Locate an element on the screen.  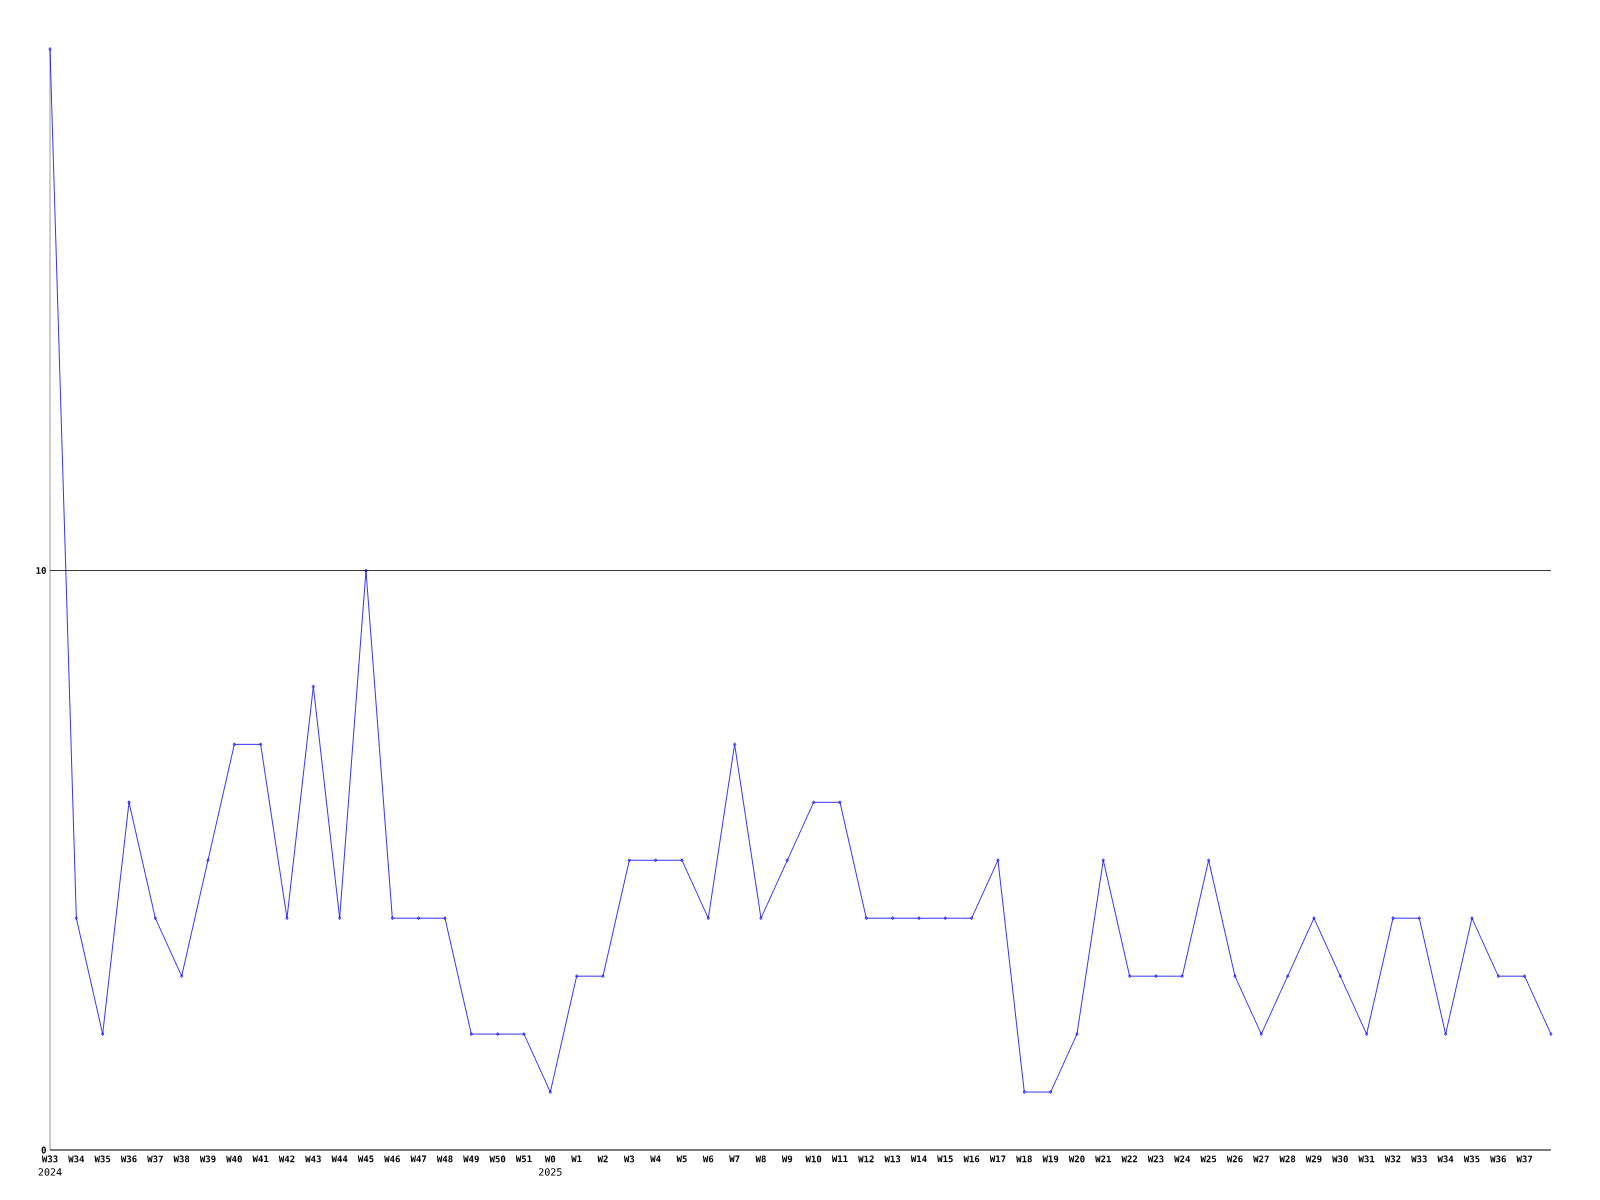
x-tick-label: W38 is located at coordinates (181, 1159).